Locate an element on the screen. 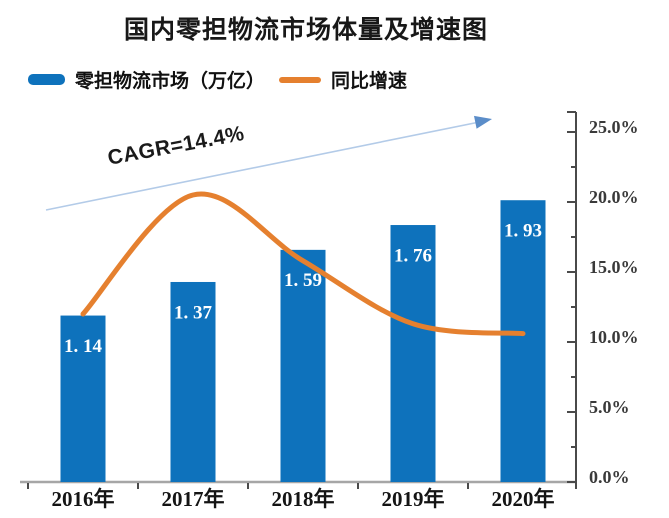  y-axis-label: 0.0% is located at coordinates (609, 477).